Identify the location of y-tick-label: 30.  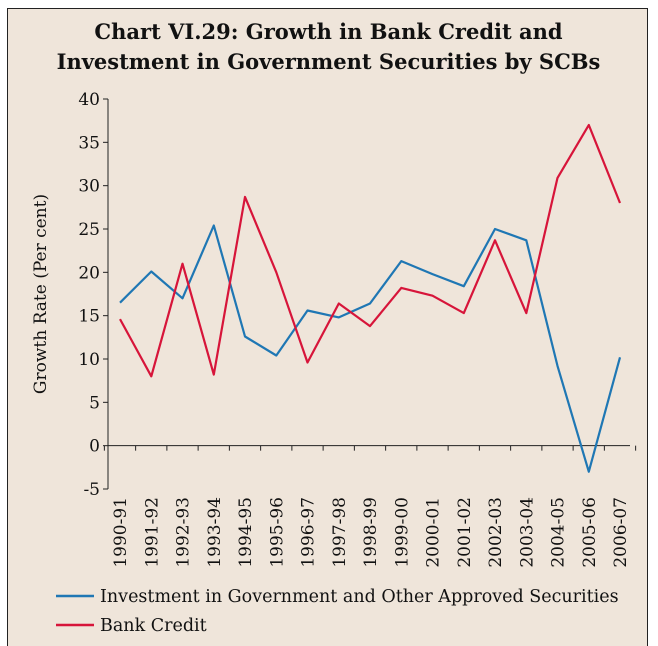
(89, 187).